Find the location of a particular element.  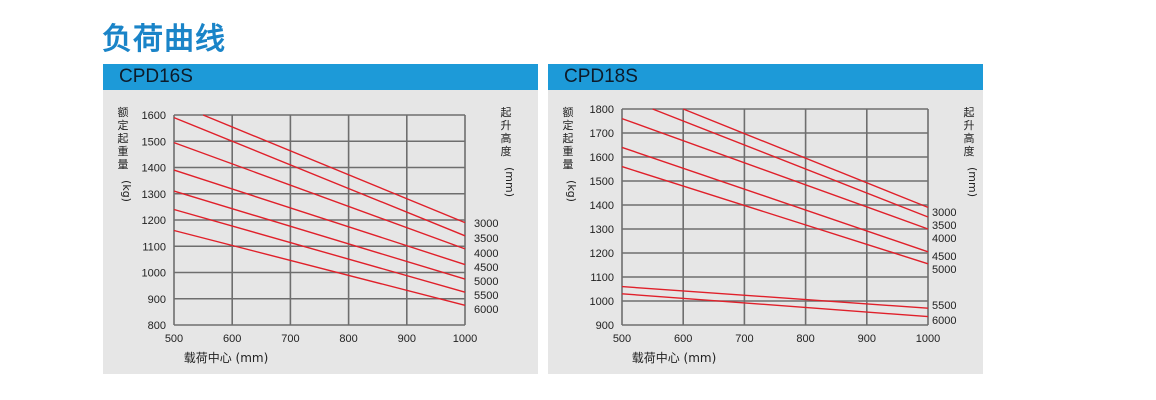

y-tick-label: 800 is located at coordinates (157, 326).